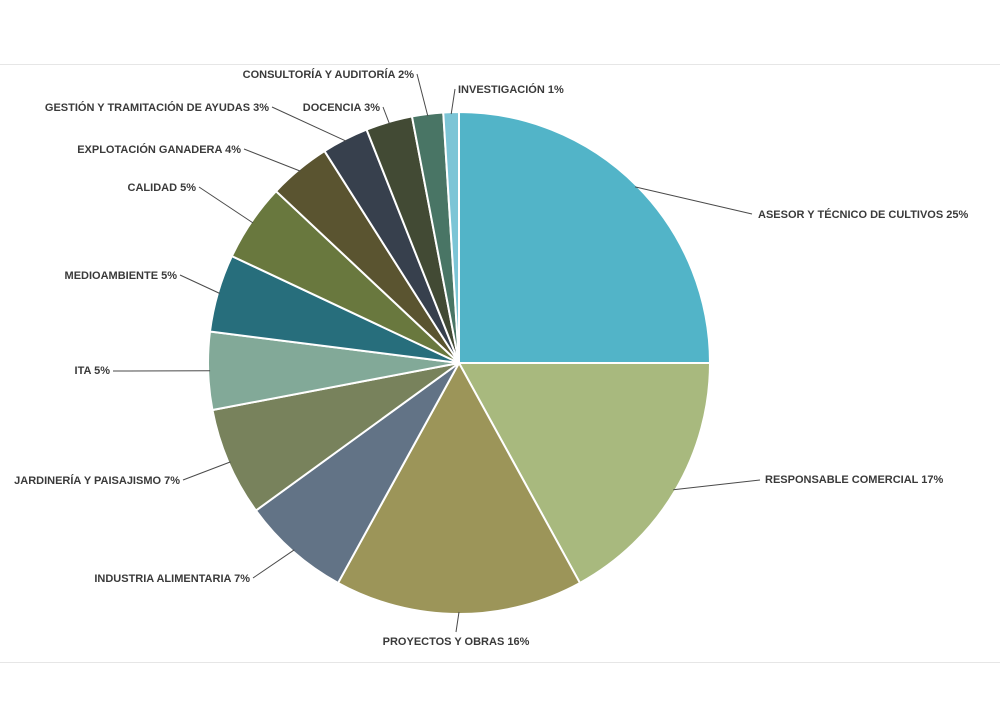  What do you see at coordinates (159, 149) in the screenshot?
I see `slice-label: EXPLOTACIÓN GANADERA 4%` at bounding box center [159, 149].